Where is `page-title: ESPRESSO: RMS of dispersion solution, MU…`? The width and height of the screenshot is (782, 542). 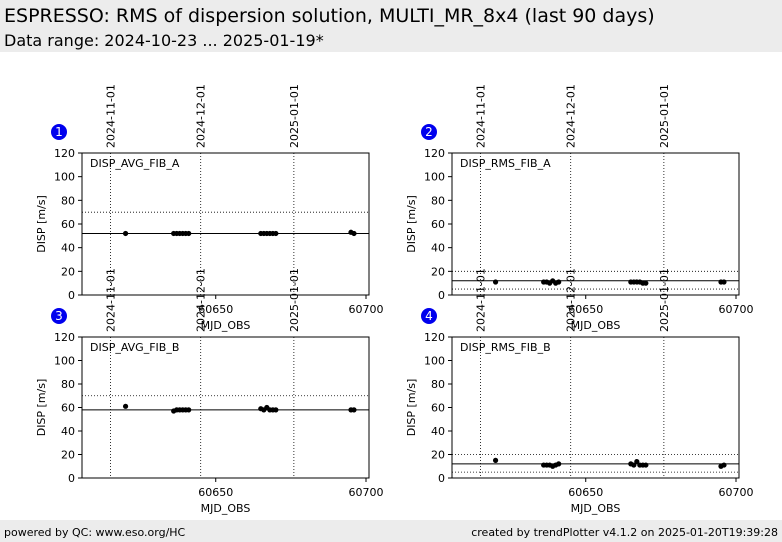
page-title: ESPRESSO: RMS of dispersion solution, MU… is located at coordinates (329, 16).